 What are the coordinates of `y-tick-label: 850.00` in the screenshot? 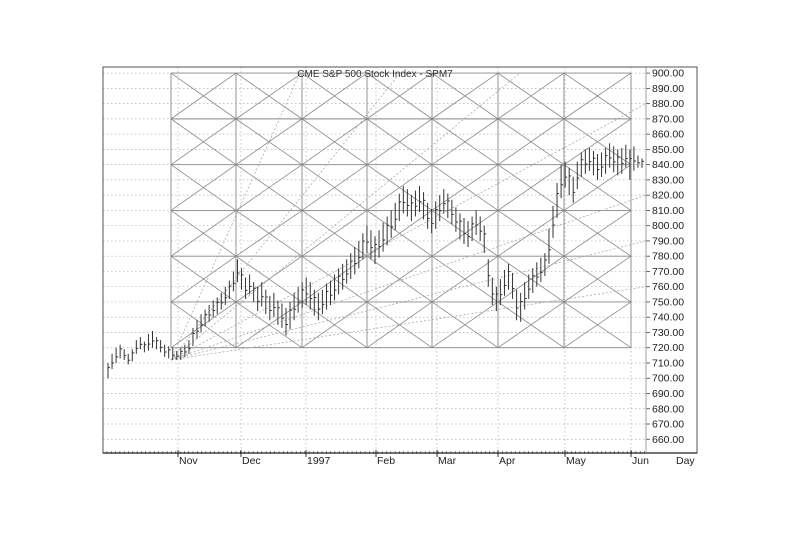 It's located at (668, 150).